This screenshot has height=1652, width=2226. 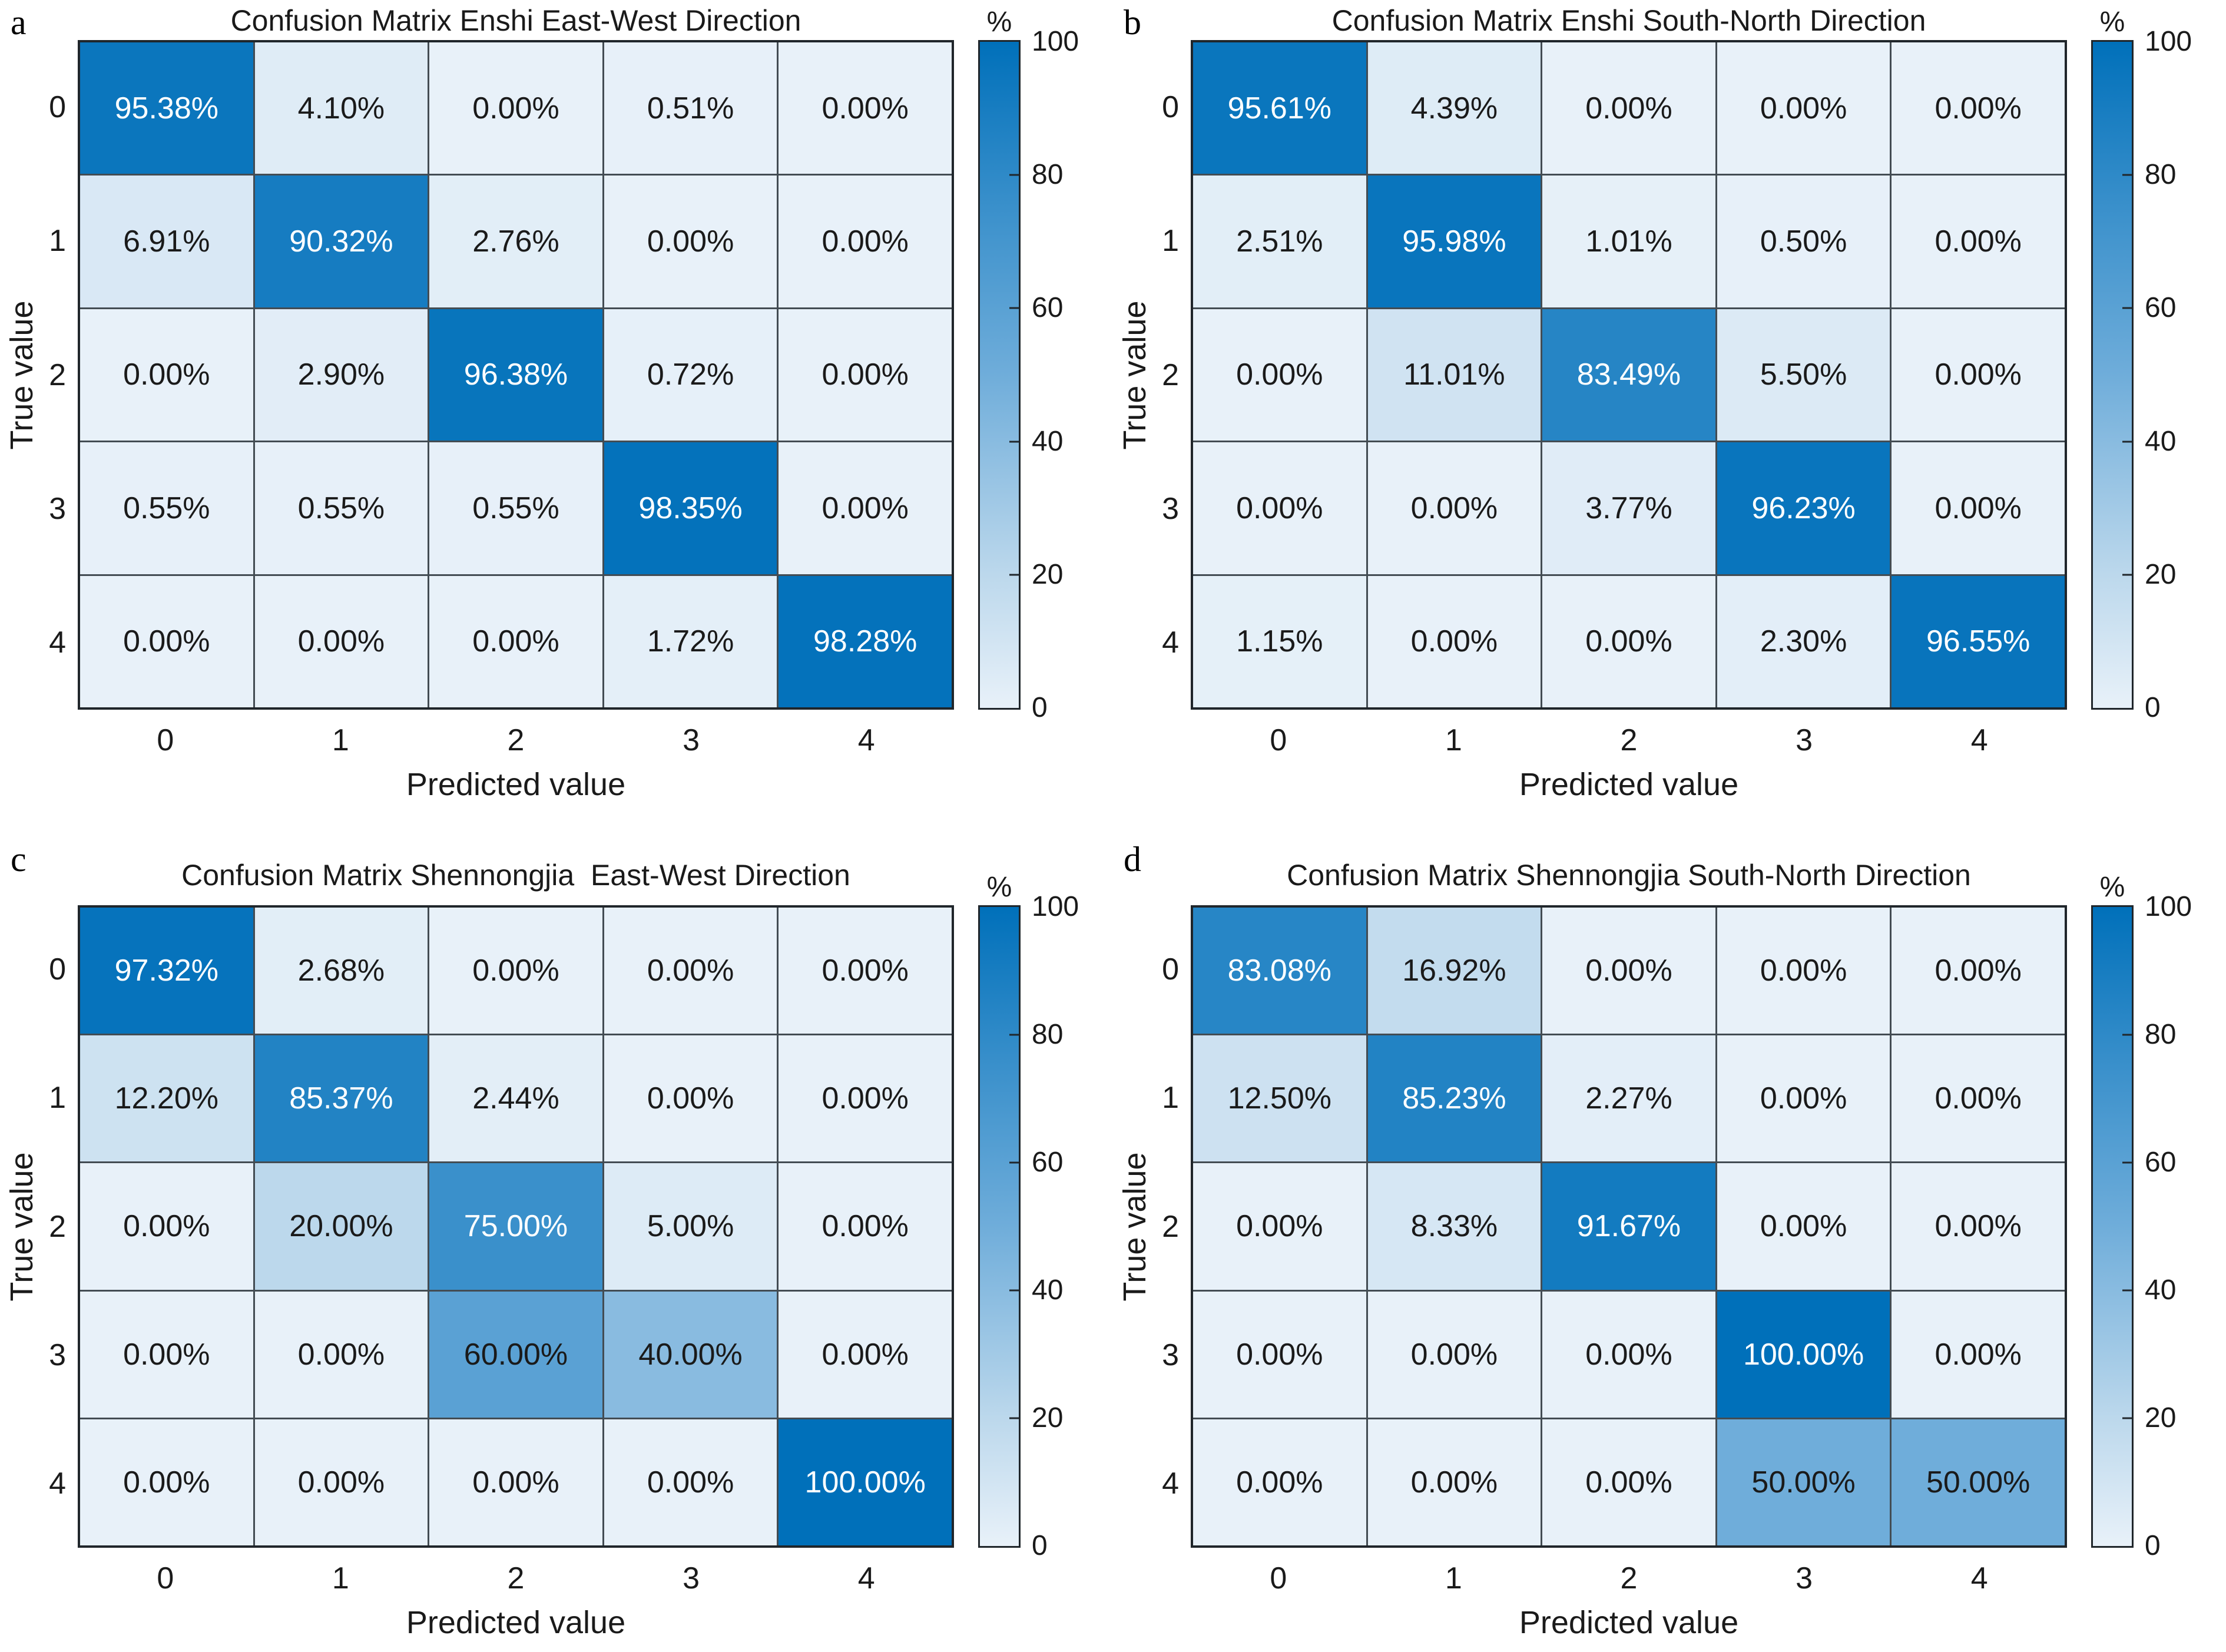 I want to click on colorbar-tick-label: 100, so click(x=2168, y=906).